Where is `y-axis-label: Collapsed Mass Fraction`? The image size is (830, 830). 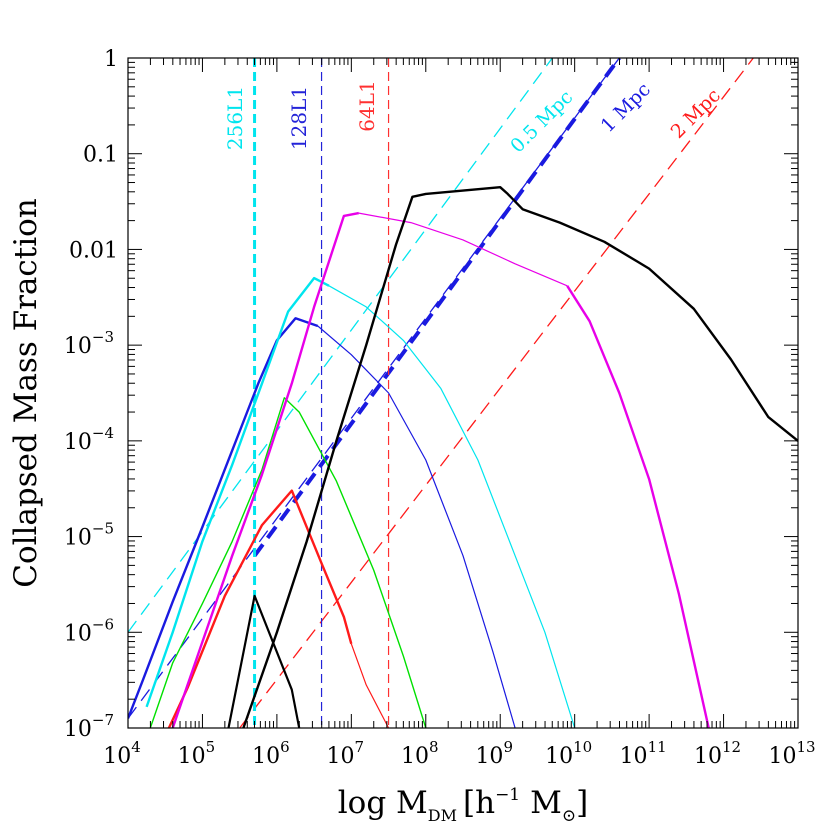 y-axis-label: Collapsed Mass Fraction is located at coordinates (26, 393).